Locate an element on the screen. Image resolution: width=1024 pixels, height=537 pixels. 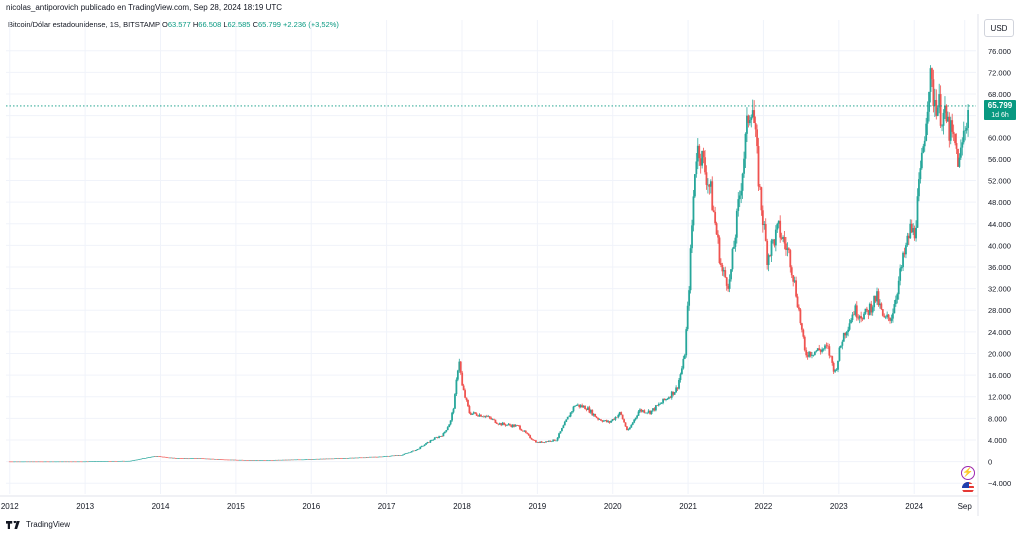
lightning-icon: ⚡ is located at coordinates (968, 473).